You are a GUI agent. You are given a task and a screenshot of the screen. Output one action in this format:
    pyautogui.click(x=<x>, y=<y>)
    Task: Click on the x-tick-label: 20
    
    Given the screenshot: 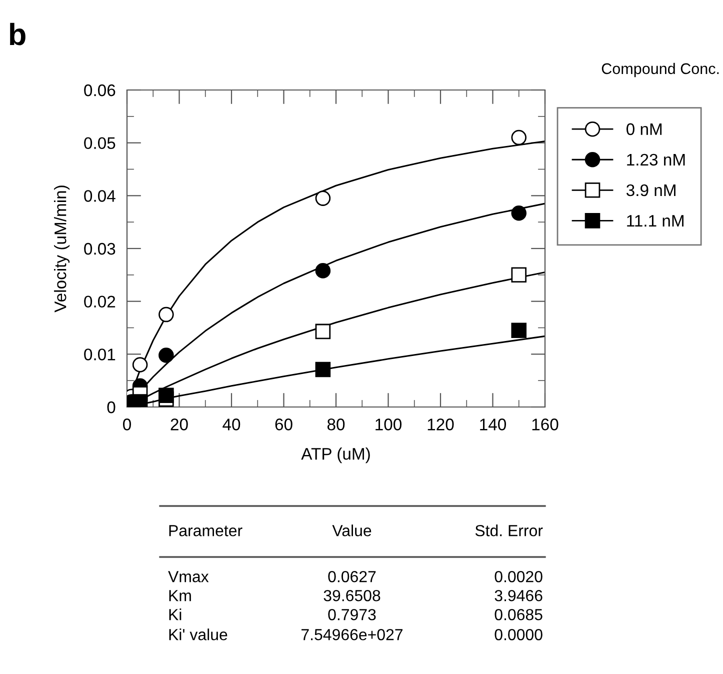 What is the action you would take?
    pyautogui.click(x=179, y=424)
    